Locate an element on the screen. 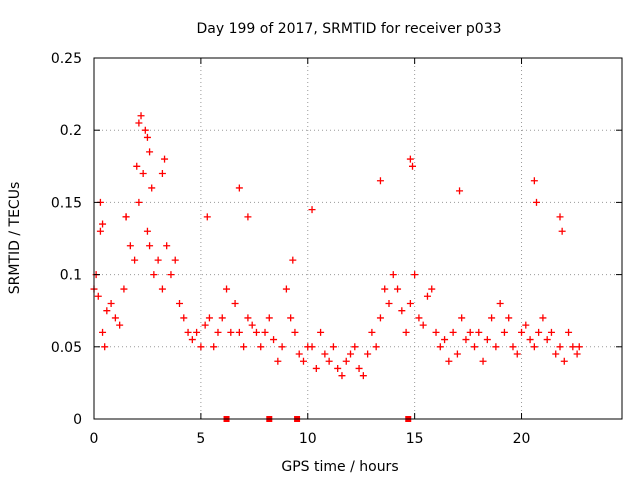  y-axis-label: SRMTID / TECUs is located at coordinates (15, 238).